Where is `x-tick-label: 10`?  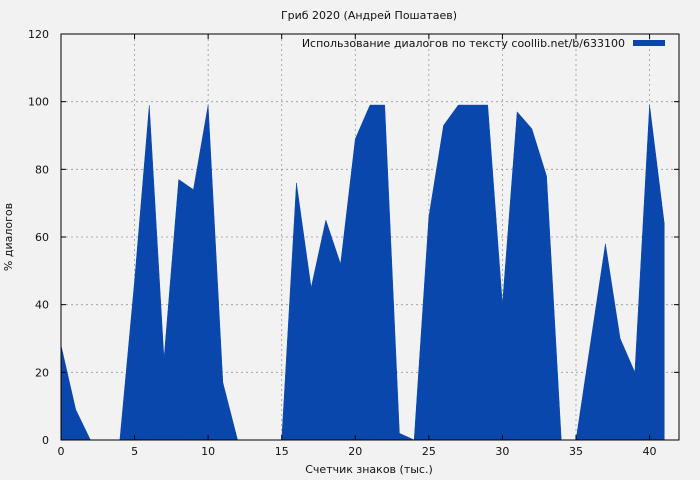 x-tick-label: 10 is located at coordinates (208, 451).